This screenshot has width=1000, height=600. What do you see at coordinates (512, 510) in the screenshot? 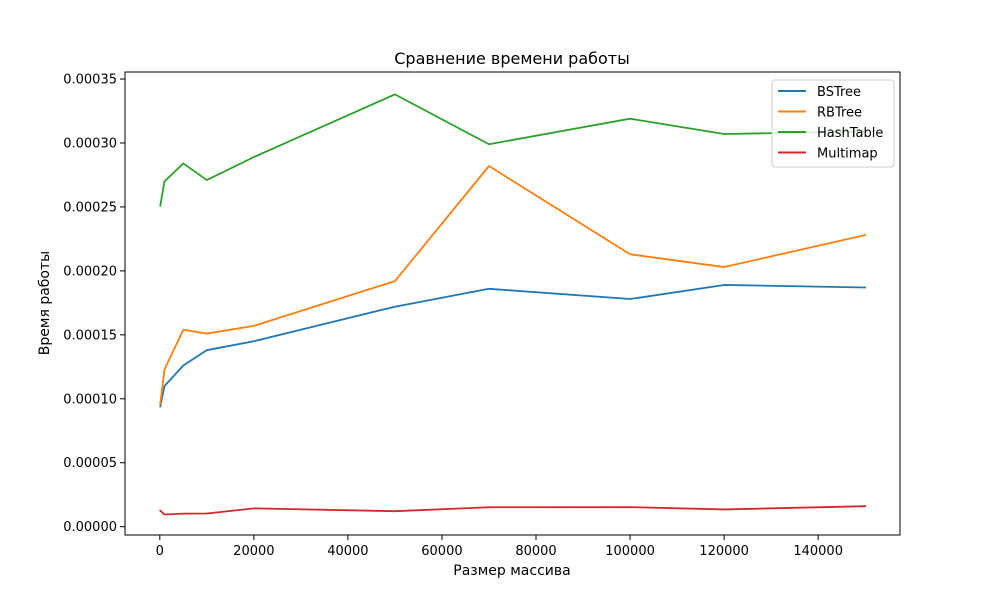
I see `series-line-multimap` at bounding box center [512, 510].